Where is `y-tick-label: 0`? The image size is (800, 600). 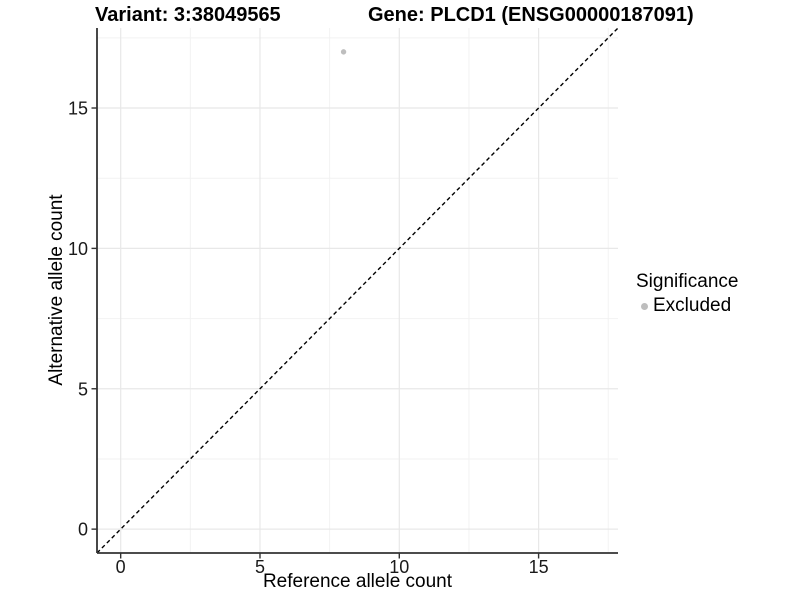 y-tick-label: 0 is located at coordinates (83, 530).